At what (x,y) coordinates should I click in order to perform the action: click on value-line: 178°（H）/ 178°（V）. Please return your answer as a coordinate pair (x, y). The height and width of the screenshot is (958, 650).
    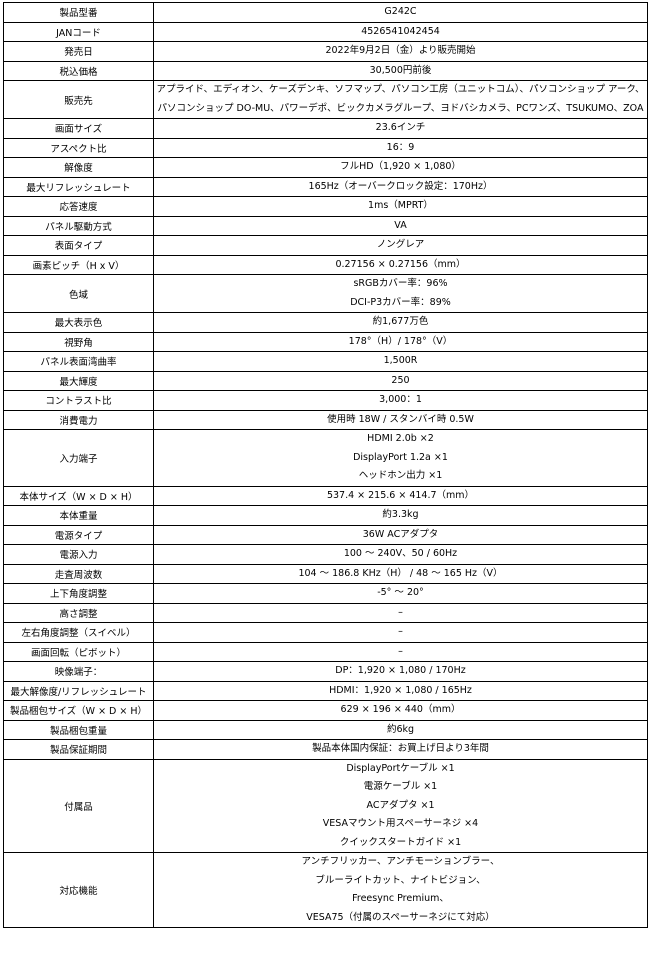
    Looking at the image, I should click on (400, 341).